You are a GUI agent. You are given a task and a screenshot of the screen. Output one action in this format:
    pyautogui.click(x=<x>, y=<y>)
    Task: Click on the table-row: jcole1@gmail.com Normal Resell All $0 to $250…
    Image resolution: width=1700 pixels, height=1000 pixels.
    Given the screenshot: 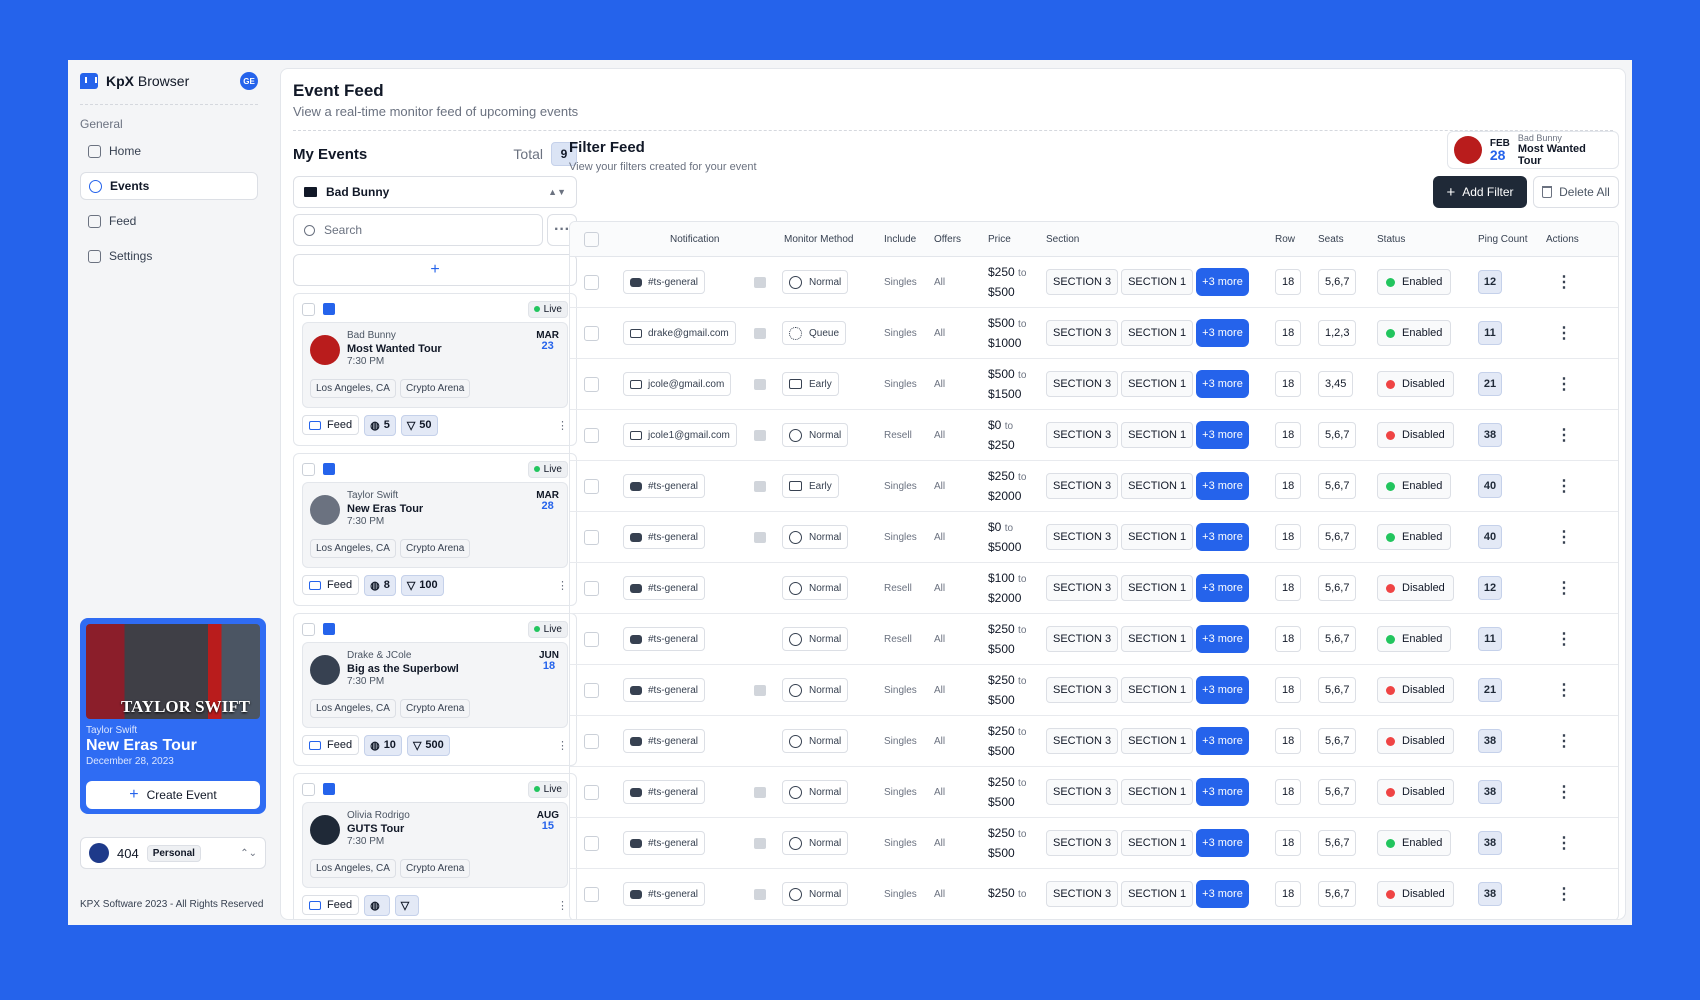 What is the action you would take?
    pyautogui.click(x=1094, y=435)
    